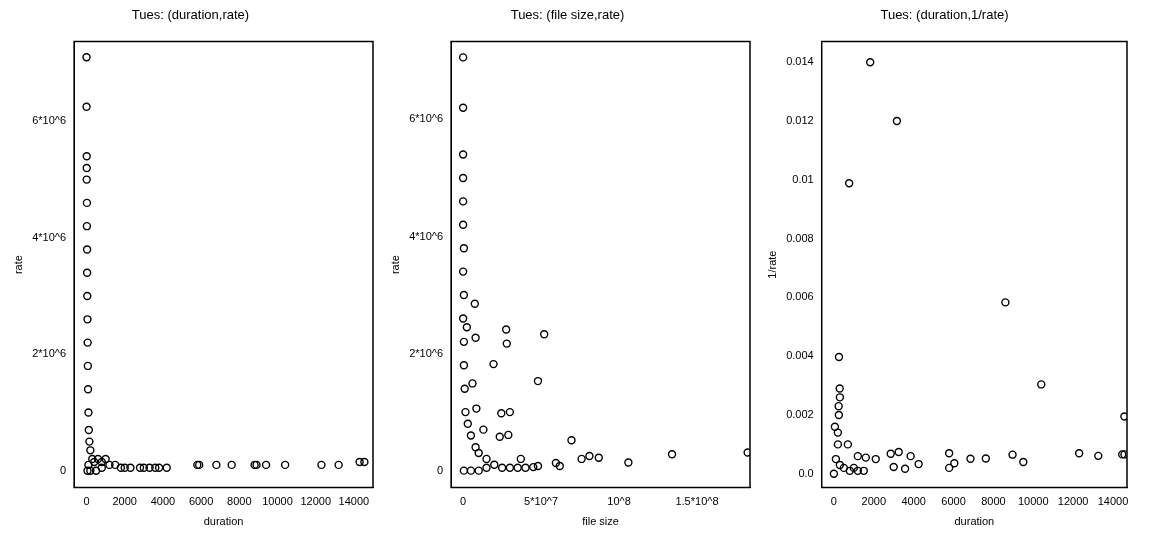 The height and width of the screenshot is (549, 1153). Describe the element at coordinates (771, 264) in the screenshot. I see `y-axis-title: 1/rate` at that location.